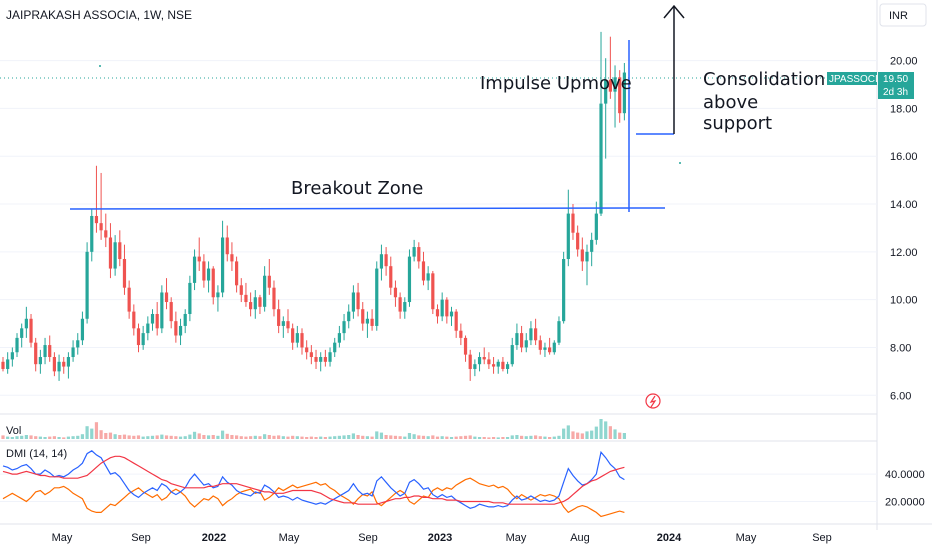 The height and width of the screenshot is (550, 932). I want to click on breakout-zone-line, so click(367, 208).